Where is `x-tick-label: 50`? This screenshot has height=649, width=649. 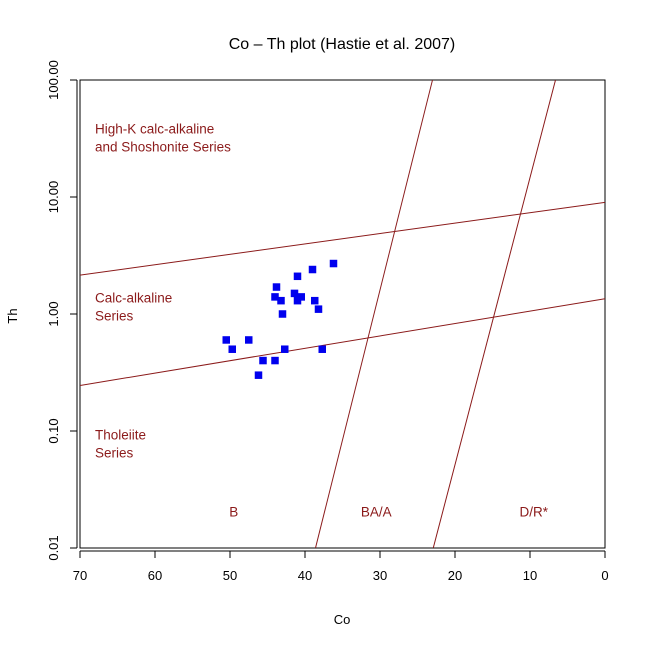 x-tick-label: 50 is located at coordinates (230, 575).